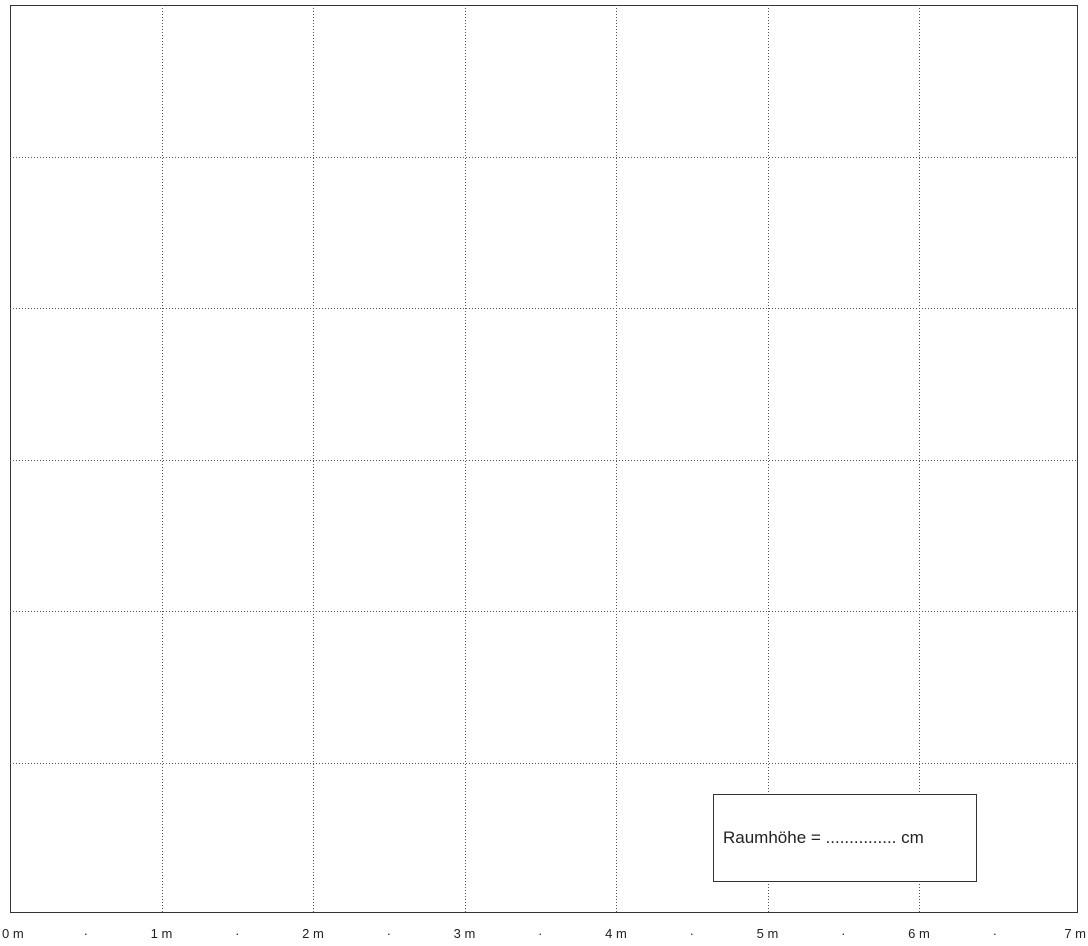 The height and width of the screenshot is (946, 1088). I want to click on scale-label: 6 m, so click(919, 933).